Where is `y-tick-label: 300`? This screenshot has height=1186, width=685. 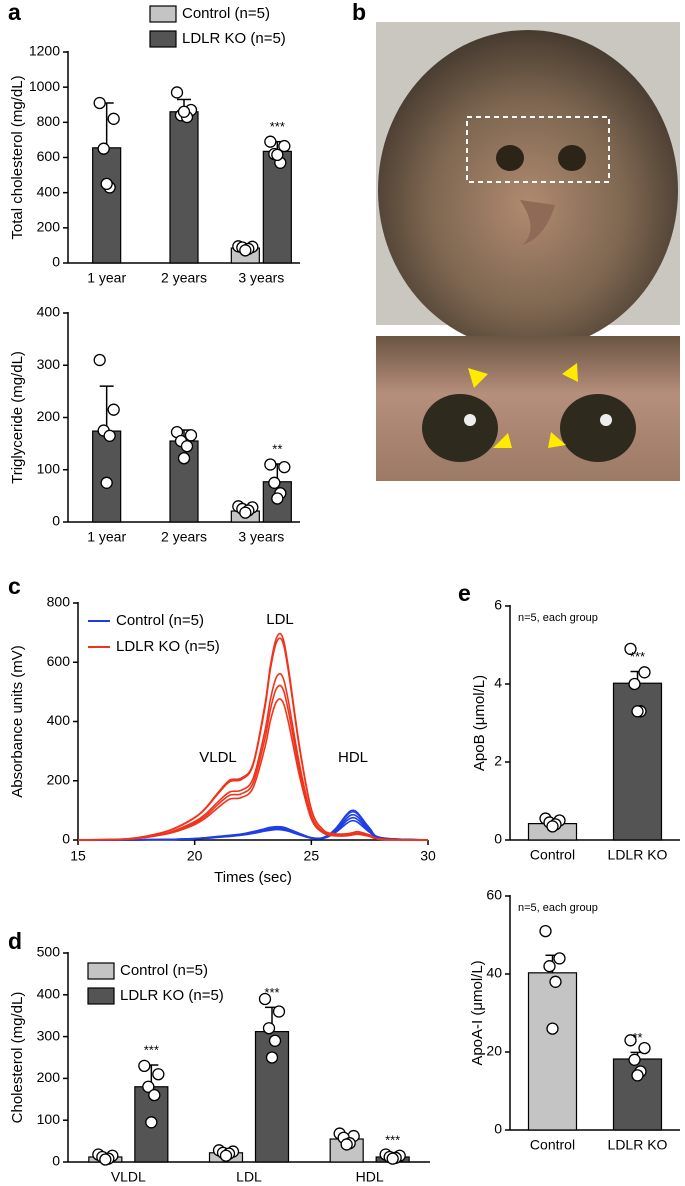
y-tick-label: 300 is located at coordinates (49, 1035).